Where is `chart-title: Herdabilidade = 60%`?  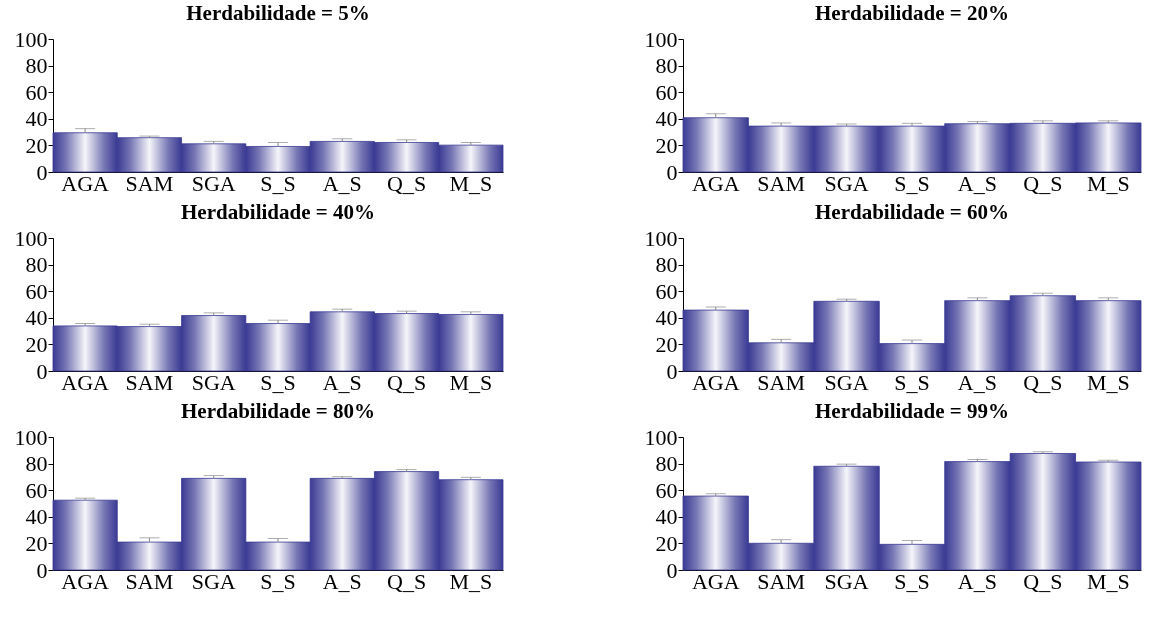 chart-title: Herdabilidade = 60% is located at coordinates (912, 212).